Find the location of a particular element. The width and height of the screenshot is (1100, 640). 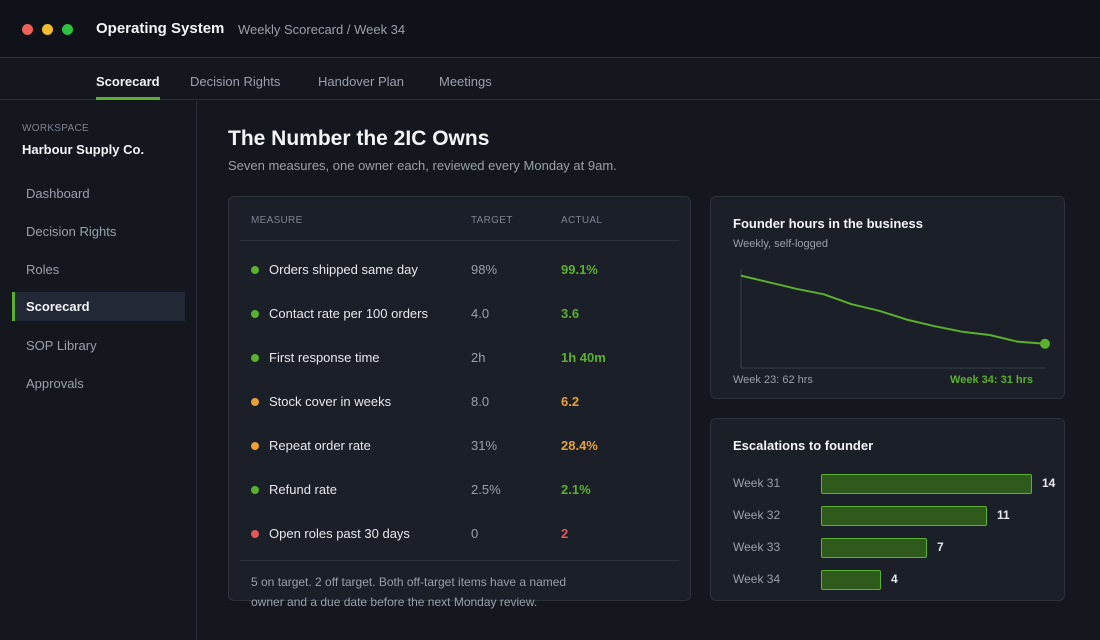

bar-row: Week 34 4 is located at coordinates (888, 580).